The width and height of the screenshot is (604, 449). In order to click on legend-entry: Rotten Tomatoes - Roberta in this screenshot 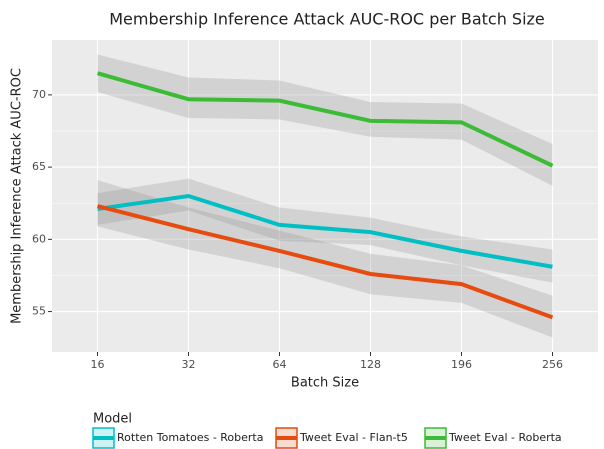, I will do `click(178, 438)`.